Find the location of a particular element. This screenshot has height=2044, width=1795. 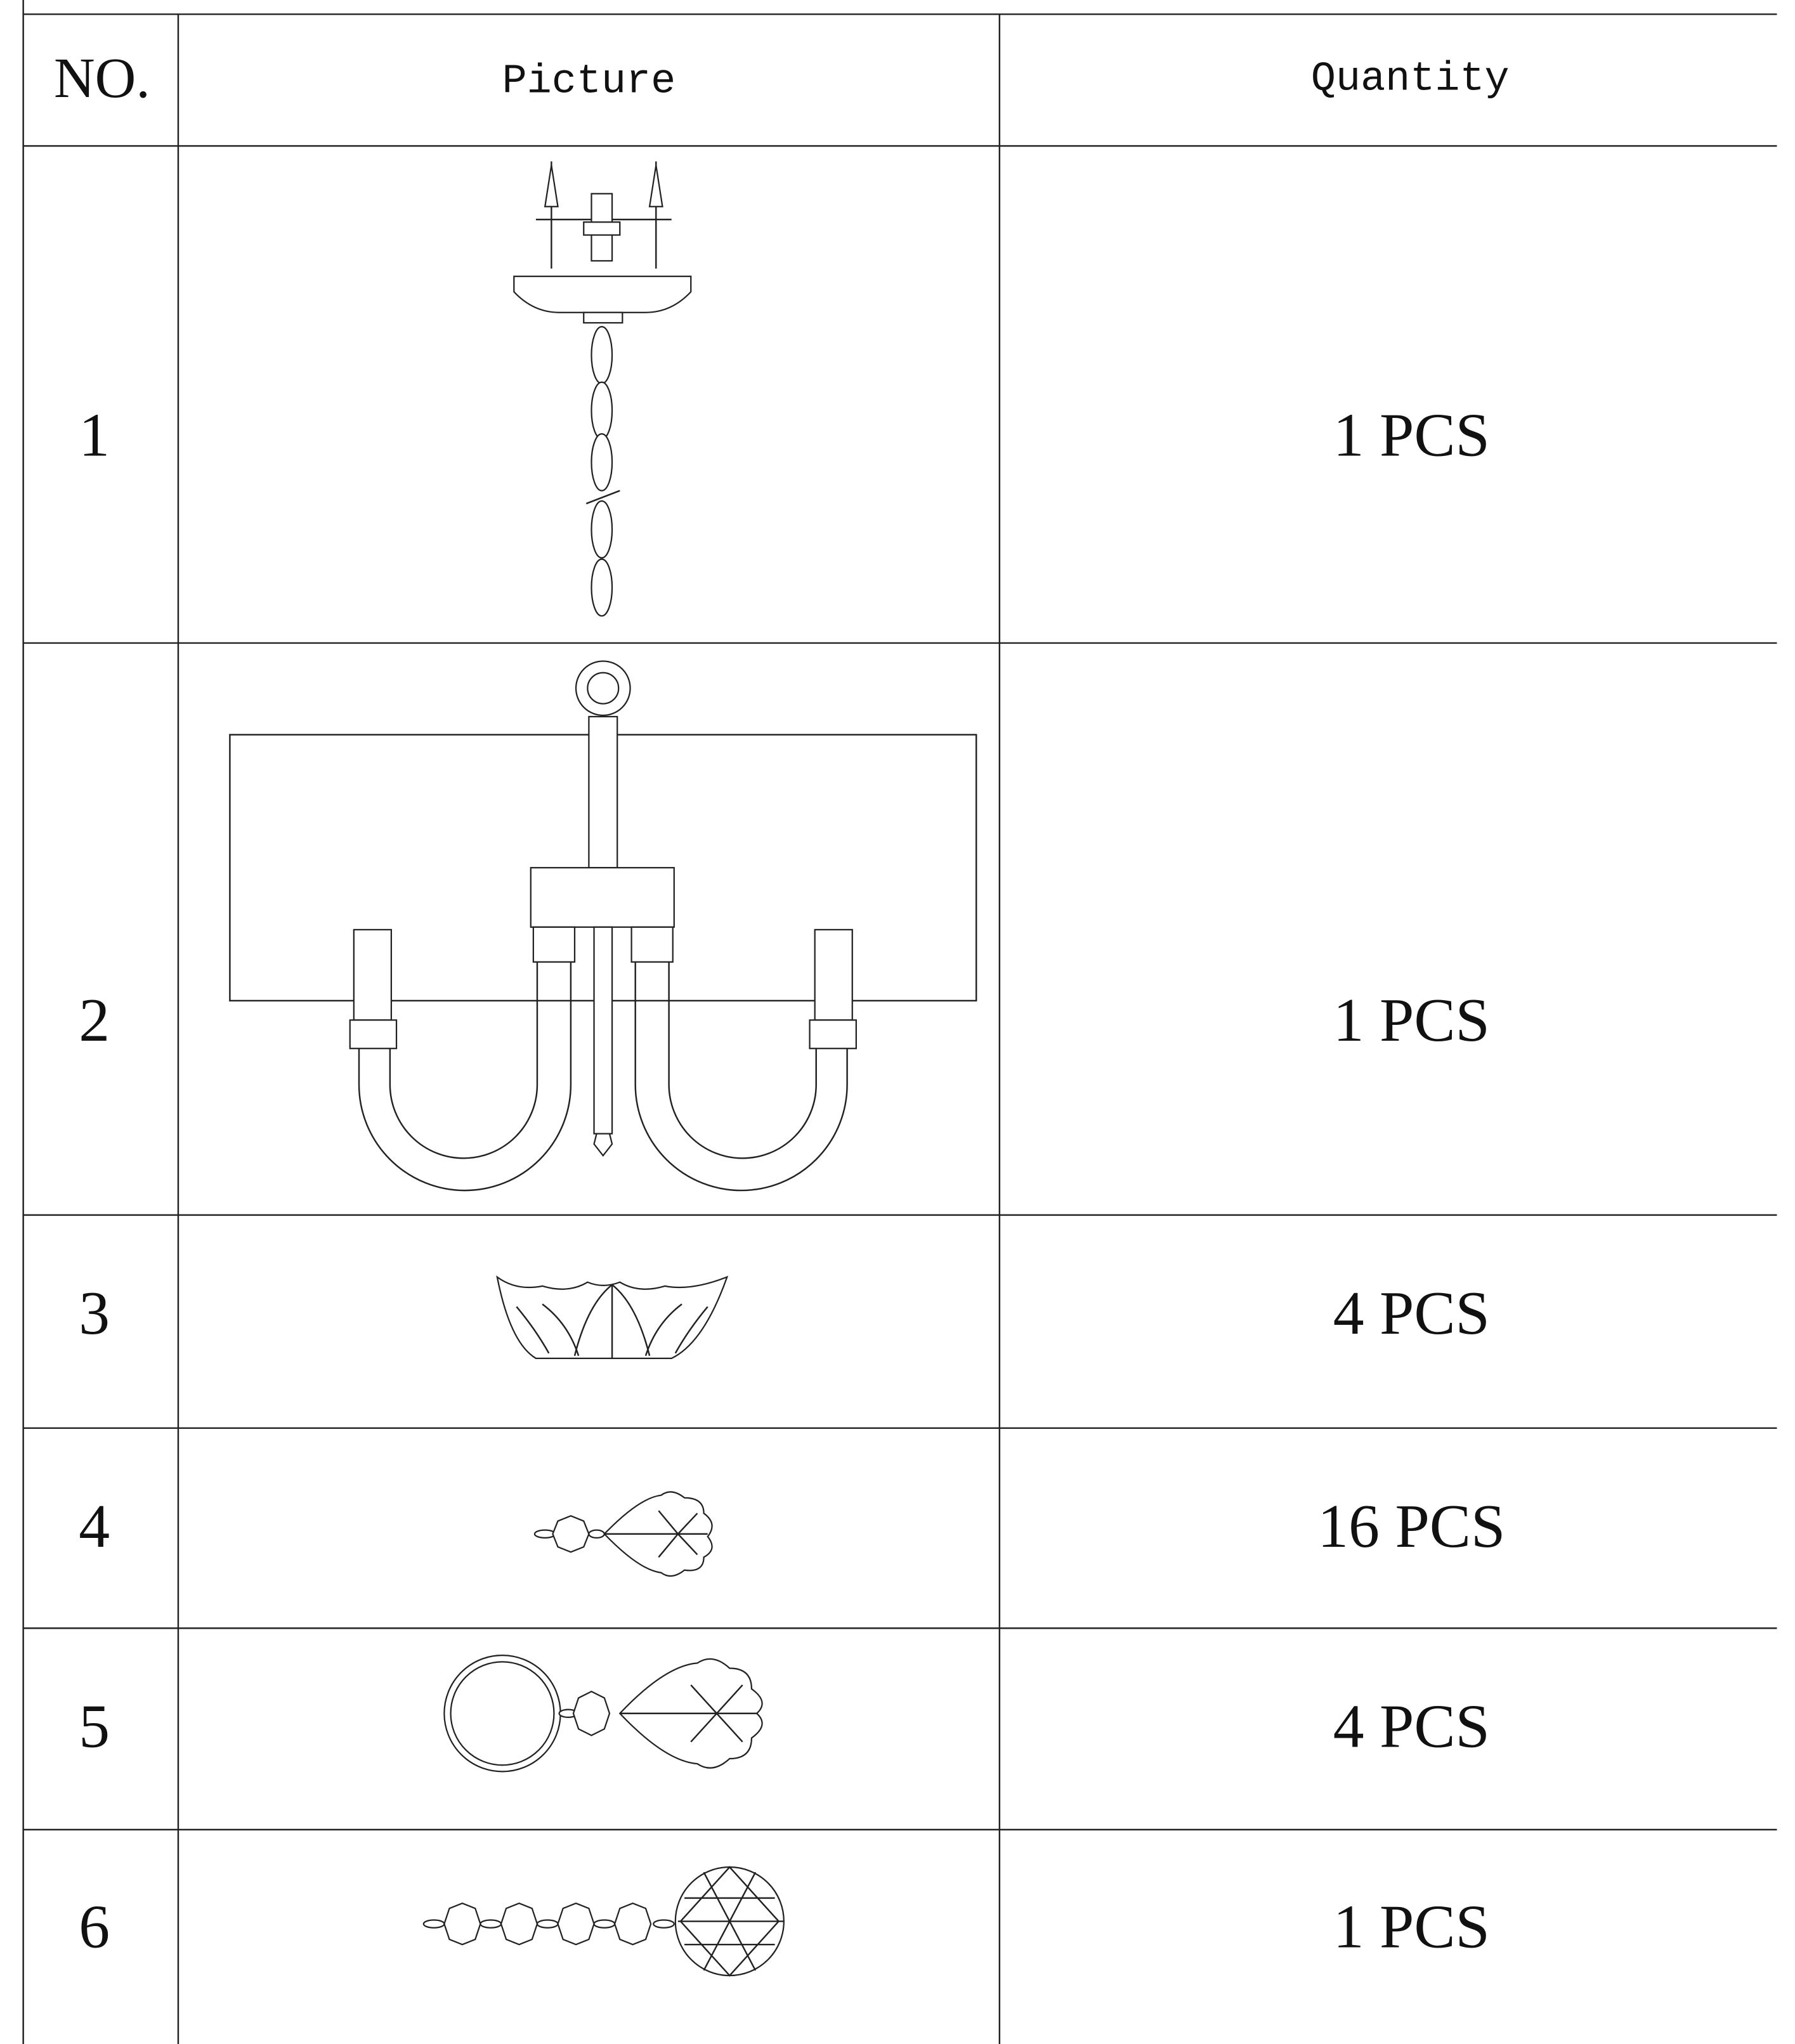

header-no: NO. is located at coordinates (102, 78).